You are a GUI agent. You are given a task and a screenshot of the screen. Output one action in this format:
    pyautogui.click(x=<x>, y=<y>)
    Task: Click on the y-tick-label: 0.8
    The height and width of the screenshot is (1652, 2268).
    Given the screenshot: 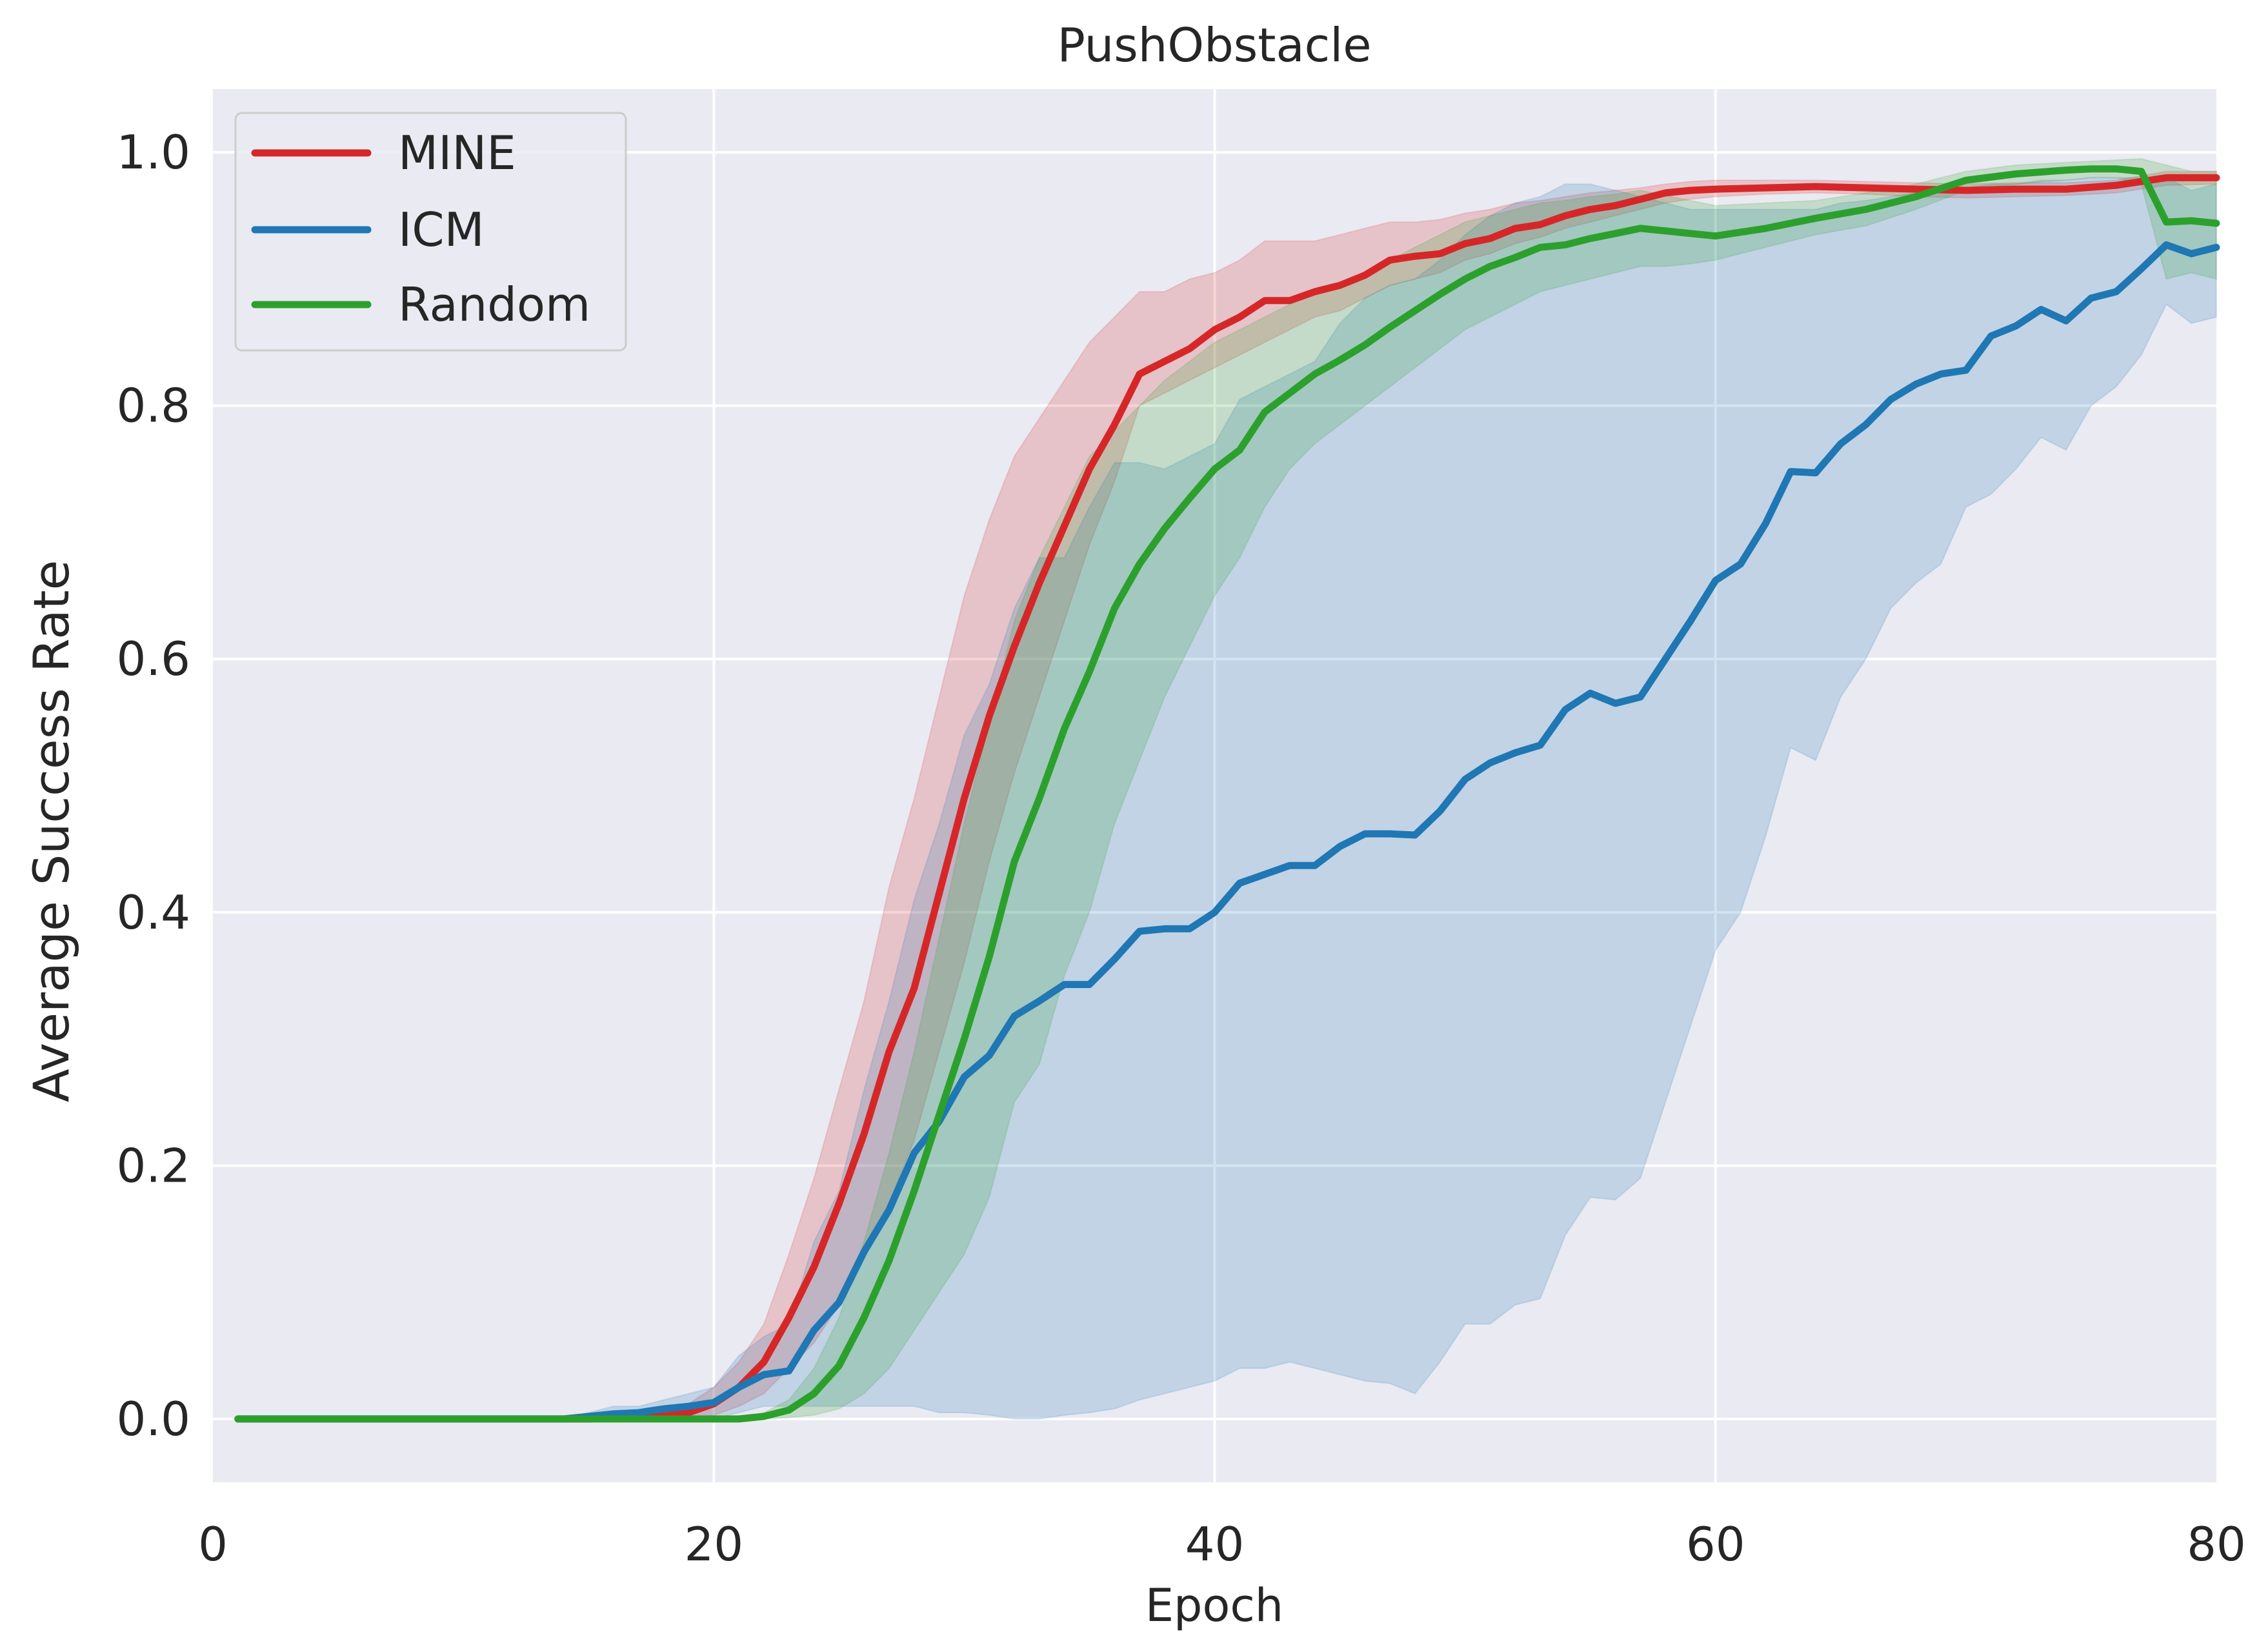 What is the action you would take?
    pyautogui.click(x=153, y=406)
    